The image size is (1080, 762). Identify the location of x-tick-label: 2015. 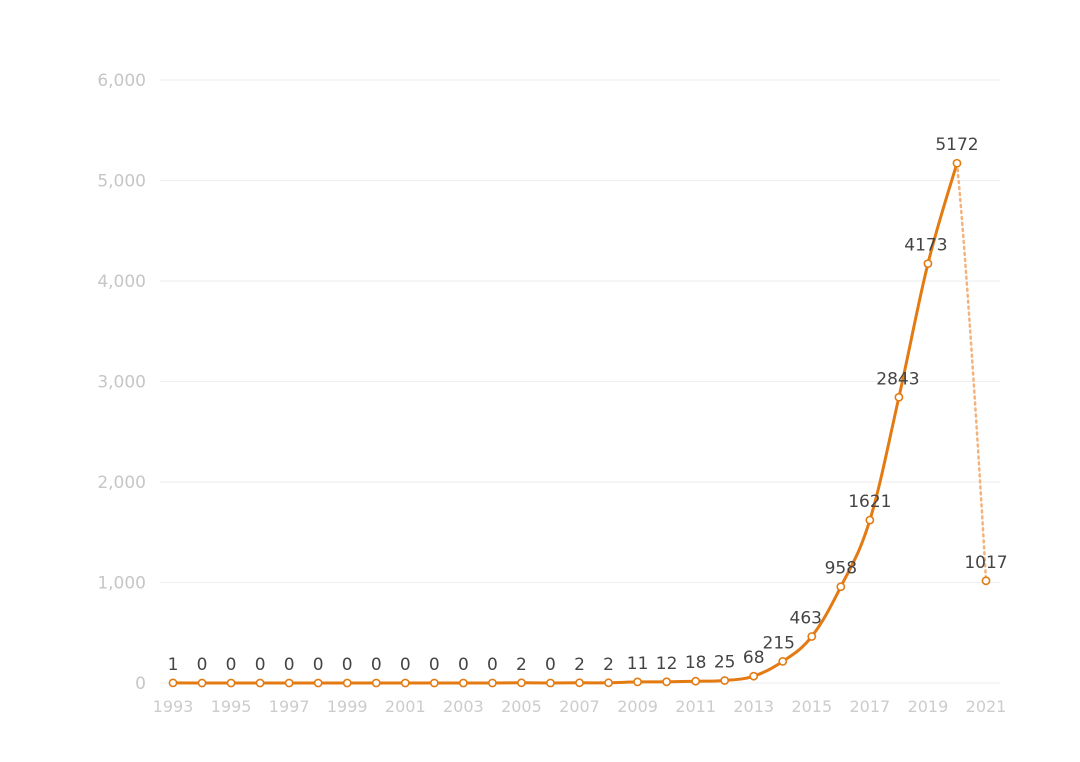
(811, 706).